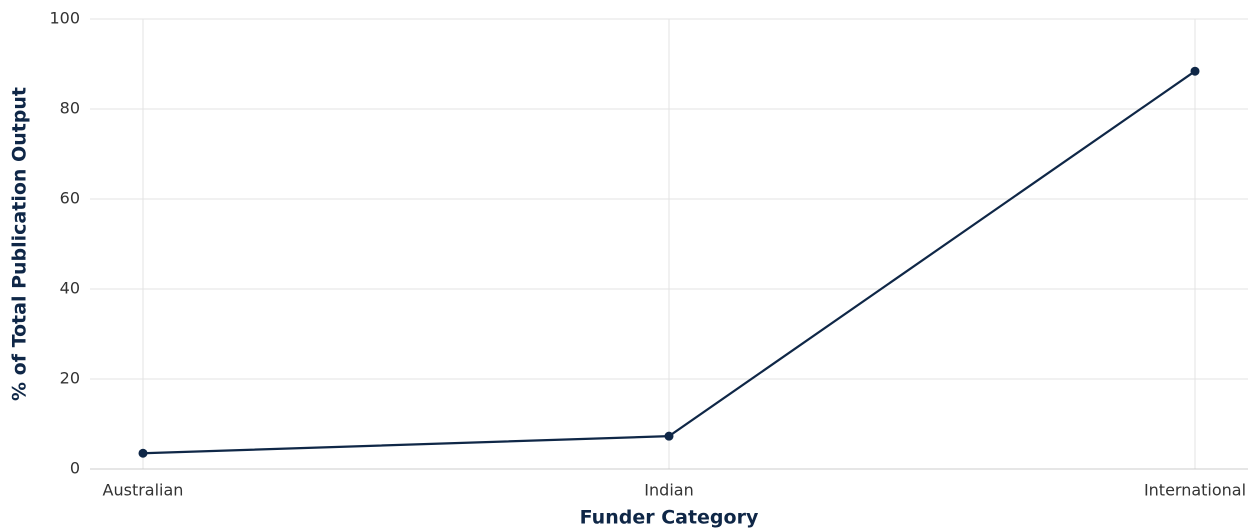 The image size is (1258, 528). I want to click on x-axis-title: Funder Category, so click(669, 517).